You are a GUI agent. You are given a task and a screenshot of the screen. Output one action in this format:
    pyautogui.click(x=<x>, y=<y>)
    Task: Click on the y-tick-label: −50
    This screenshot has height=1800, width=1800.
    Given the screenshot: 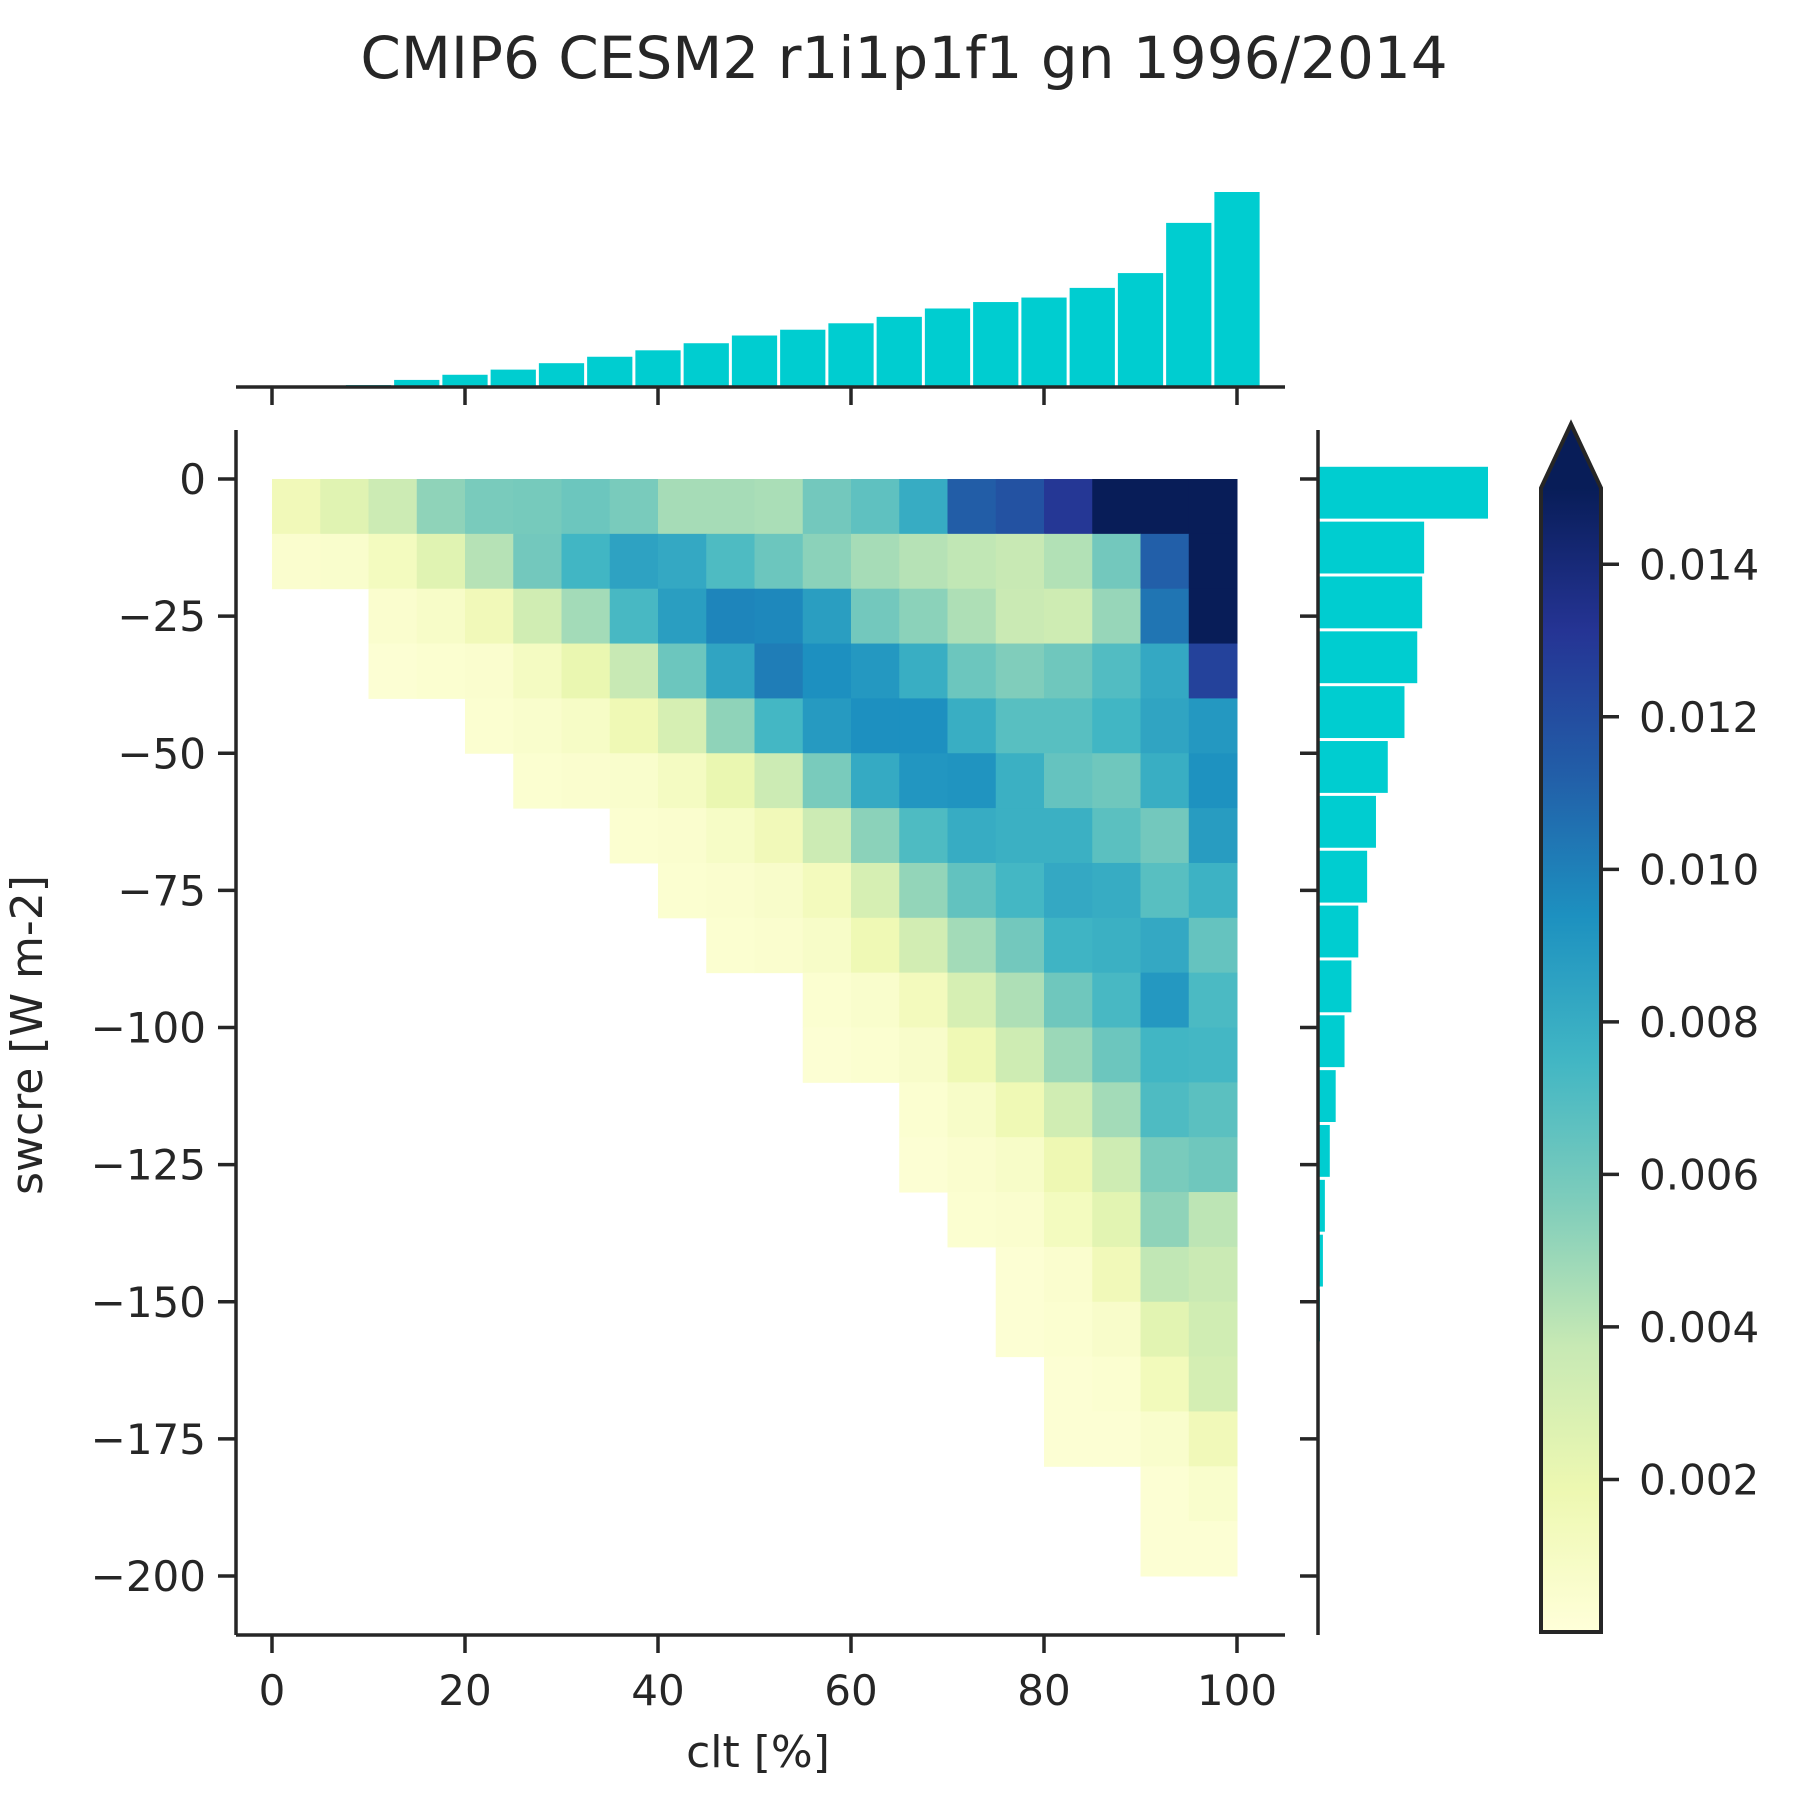 What is the action you would take?
    pyautogui.click(x=161, y=753)
    